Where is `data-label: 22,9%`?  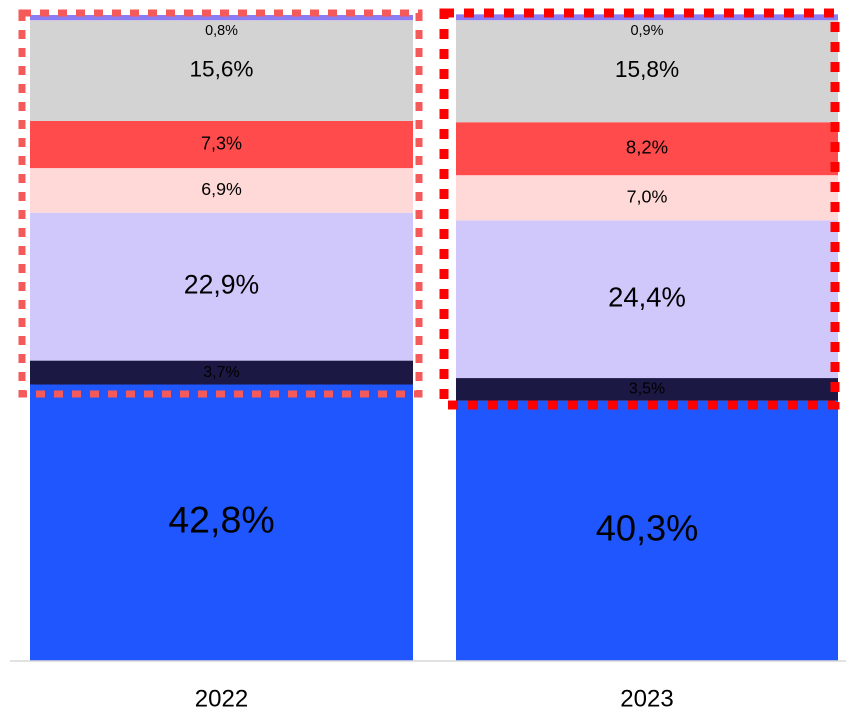 data-label: 22,9% is located at coordinates (221, 285).